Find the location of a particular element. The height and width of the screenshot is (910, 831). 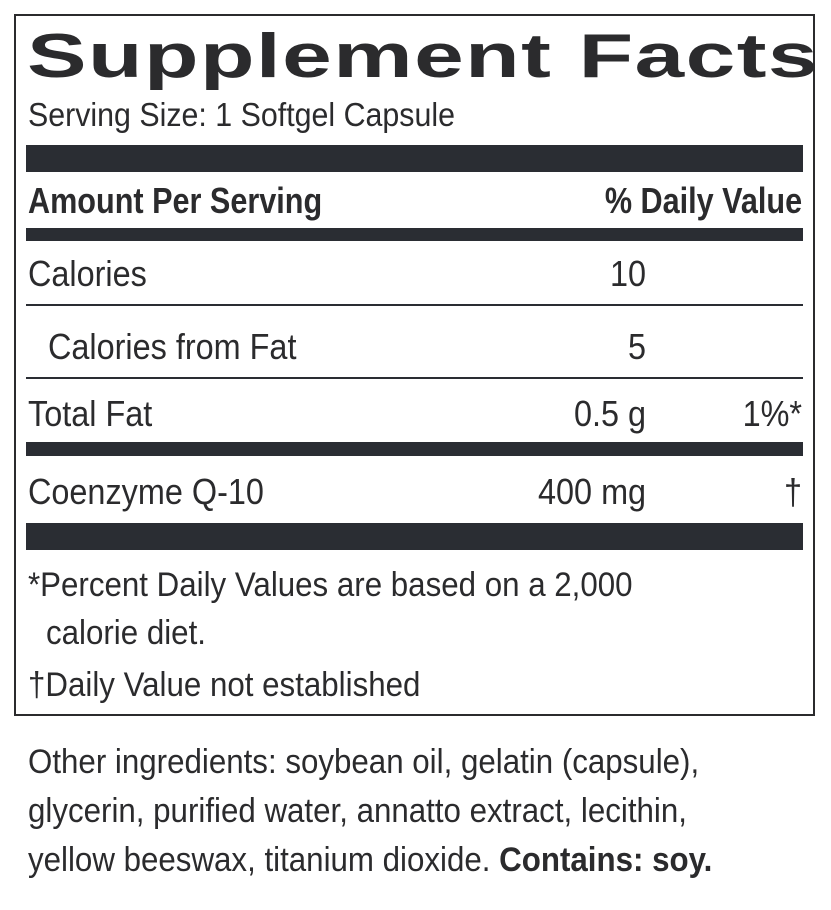

nutrient-daily-value: † is located at coordinates (792, 491).